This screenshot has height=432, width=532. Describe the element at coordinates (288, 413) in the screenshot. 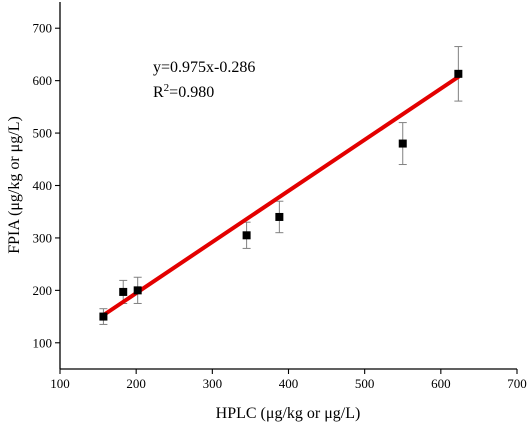

I see `x-axis-title: HPLC (μg/kg or μg/L)` at that location.